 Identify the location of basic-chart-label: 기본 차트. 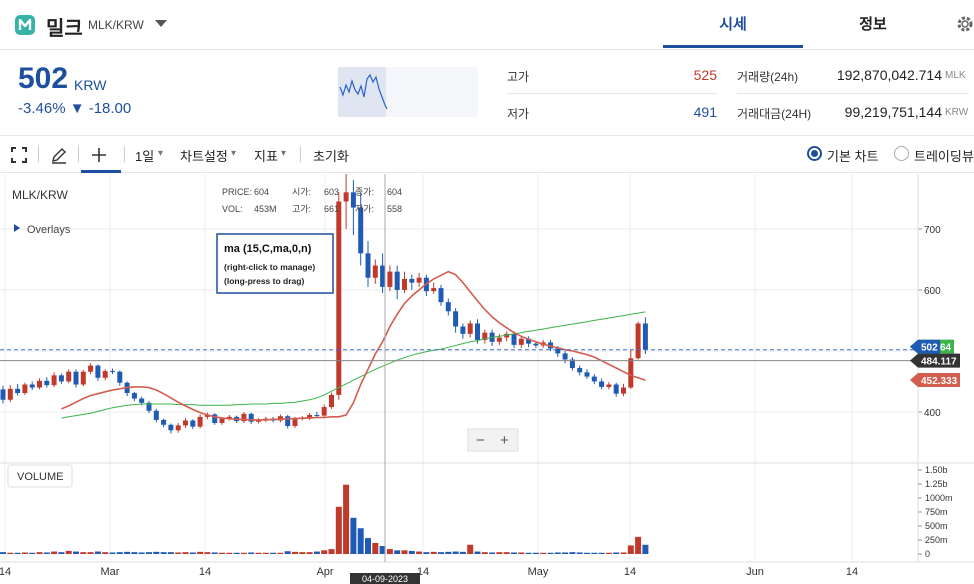
(853, 156).